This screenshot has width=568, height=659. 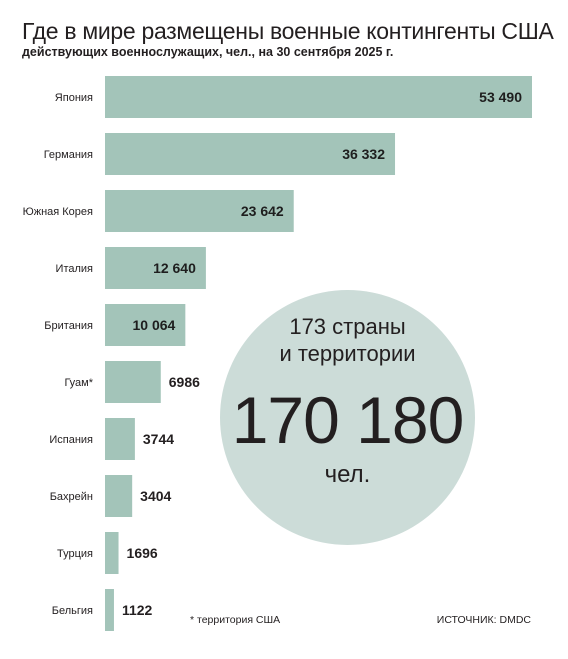 What do you see at coordinates (78, 383) in the screenshot?
I see `category-label: Гуам*` at bounding box center [78, 383].